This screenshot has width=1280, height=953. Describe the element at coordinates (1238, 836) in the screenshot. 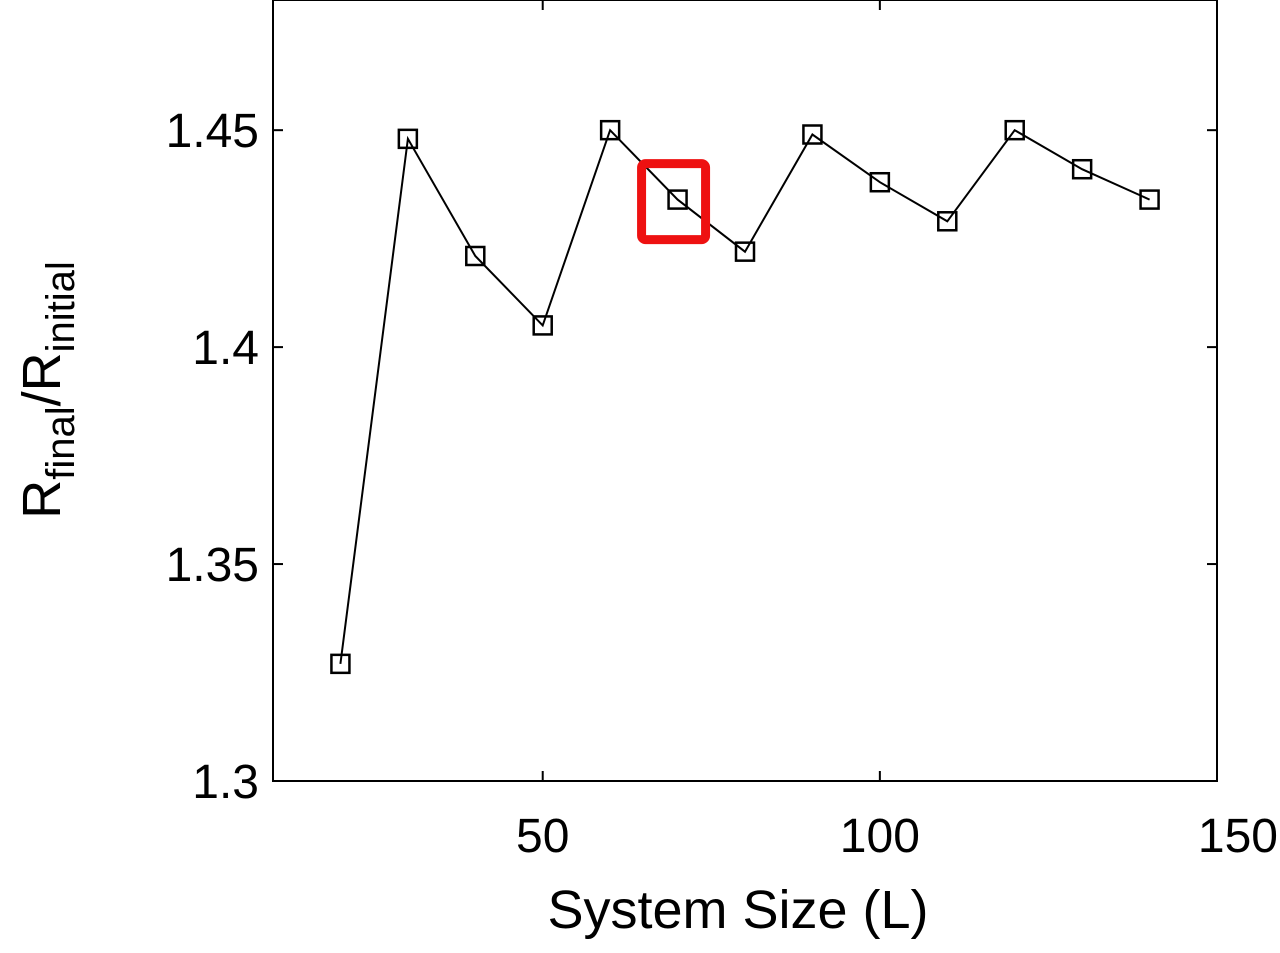

I see `x-tick-label: 150` at that location.